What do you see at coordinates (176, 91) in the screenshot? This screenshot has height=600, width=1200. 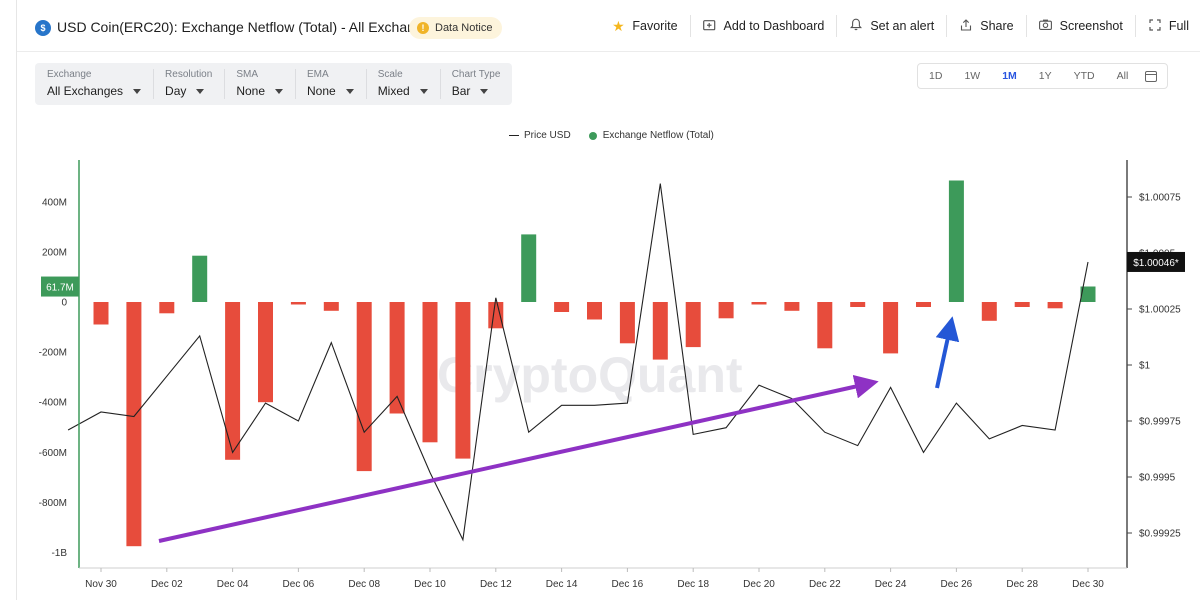 I see `resolution-value: Day` at bounding box center [176, 91].